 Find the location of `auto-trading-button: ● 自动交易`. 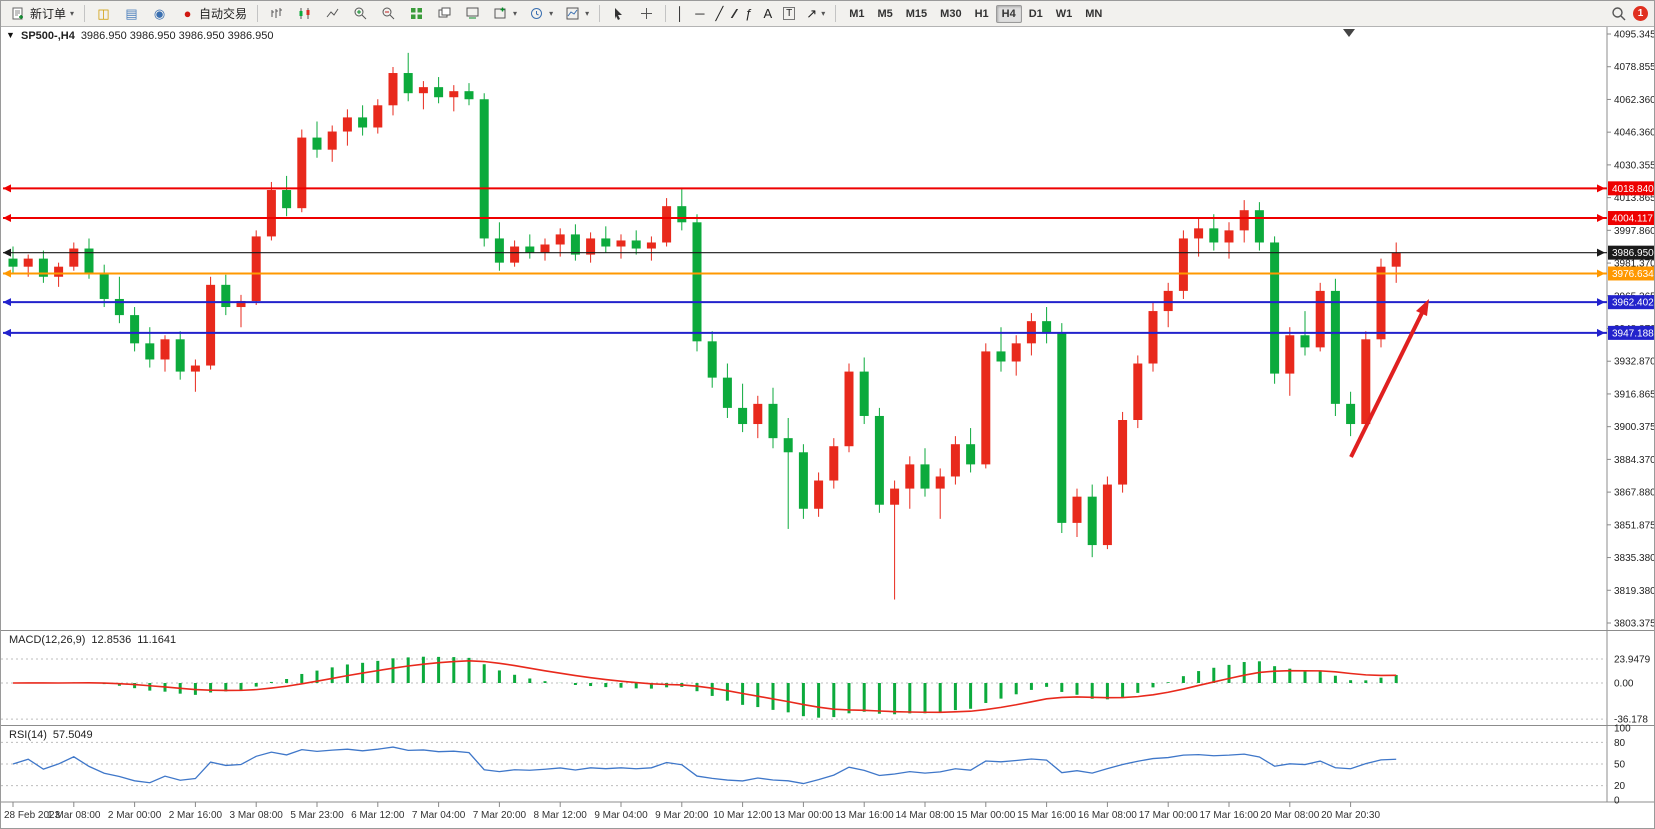

auto-trading-button: ● 自动交易 is located at coordinates (213, 13).